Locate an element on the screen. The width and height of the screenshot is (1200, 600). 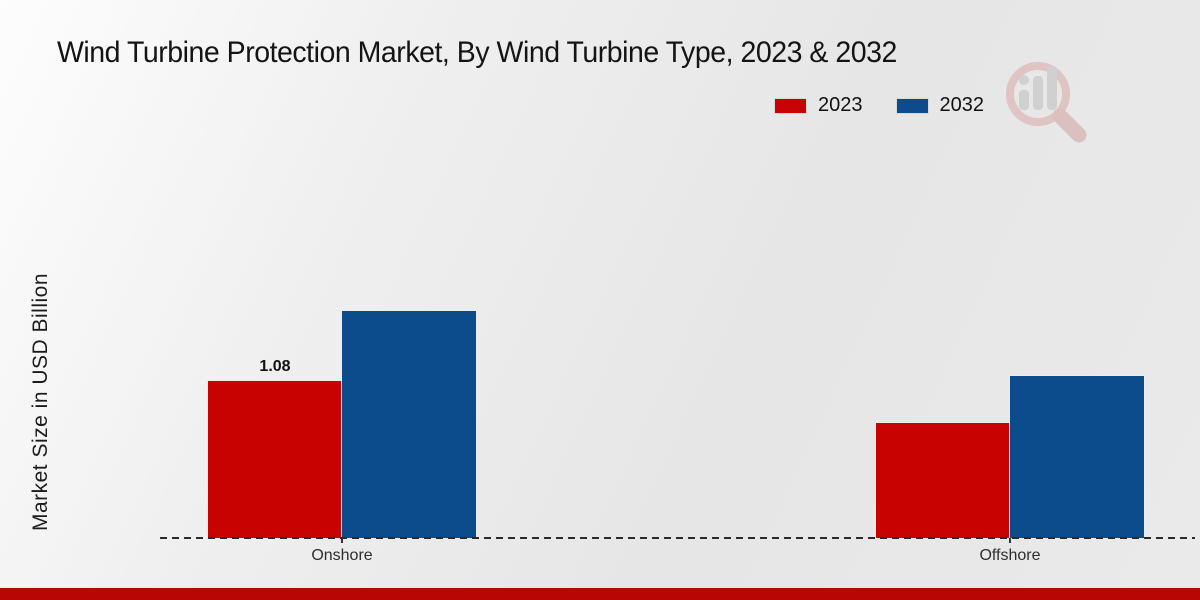
bar-offshore-2032 is located at coordinates (1077, 457).